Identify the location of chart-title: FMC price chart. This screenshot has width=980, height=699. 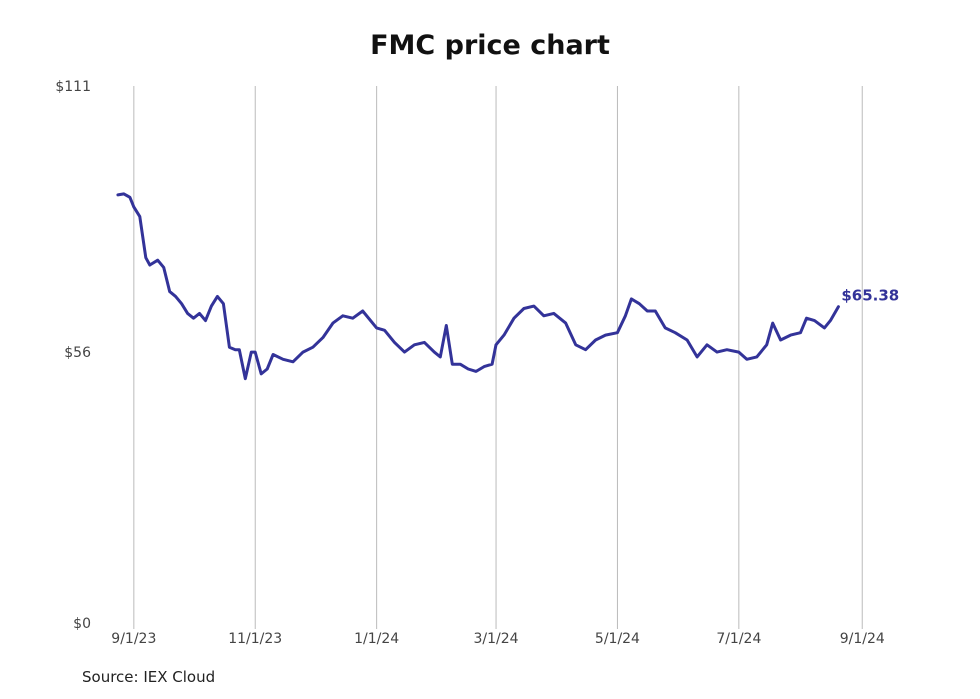
(490, 45).